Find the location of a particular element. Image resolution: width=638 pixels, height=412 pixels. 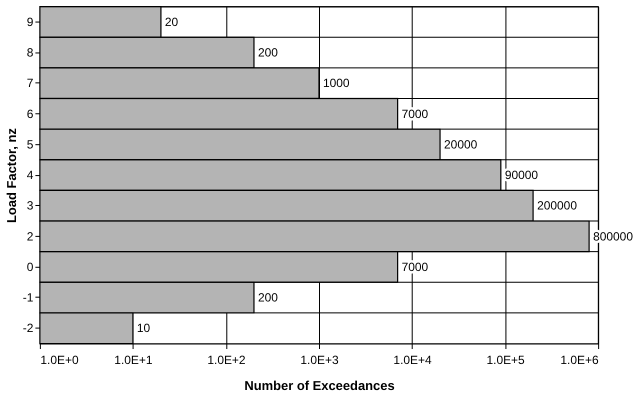

data-label: 10 is located at coordinates (143, 328).